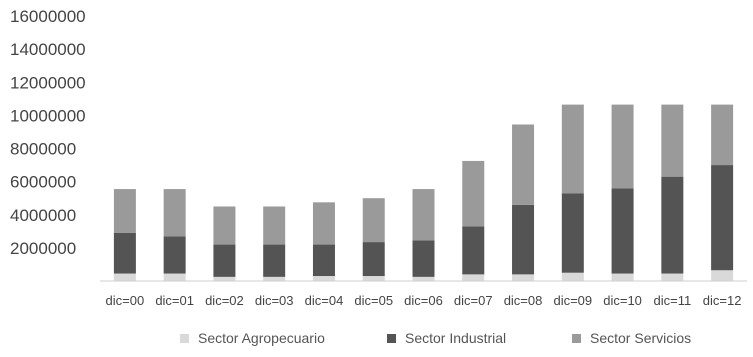 The width and height of the screenshot is (753, 357). What do you see at coordinates (48, 49) in the screenshot?
I see `y-tick-label: 14000000` at bounding box center [48, 49].